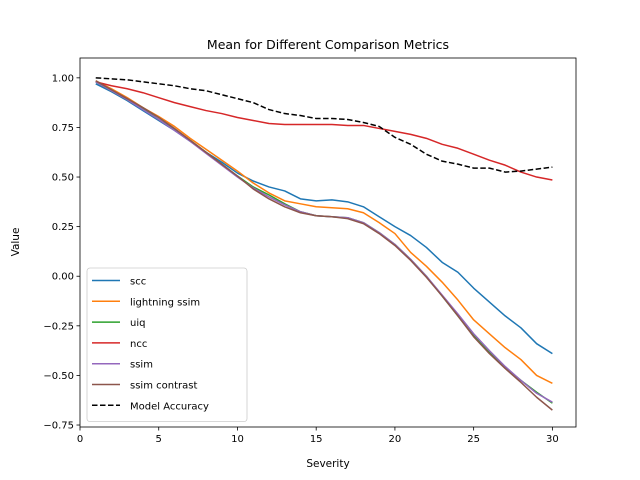 This screenshot has width=640, height=480. I want to click on legend-label-6: Model Accuracy, so click(169, 406).